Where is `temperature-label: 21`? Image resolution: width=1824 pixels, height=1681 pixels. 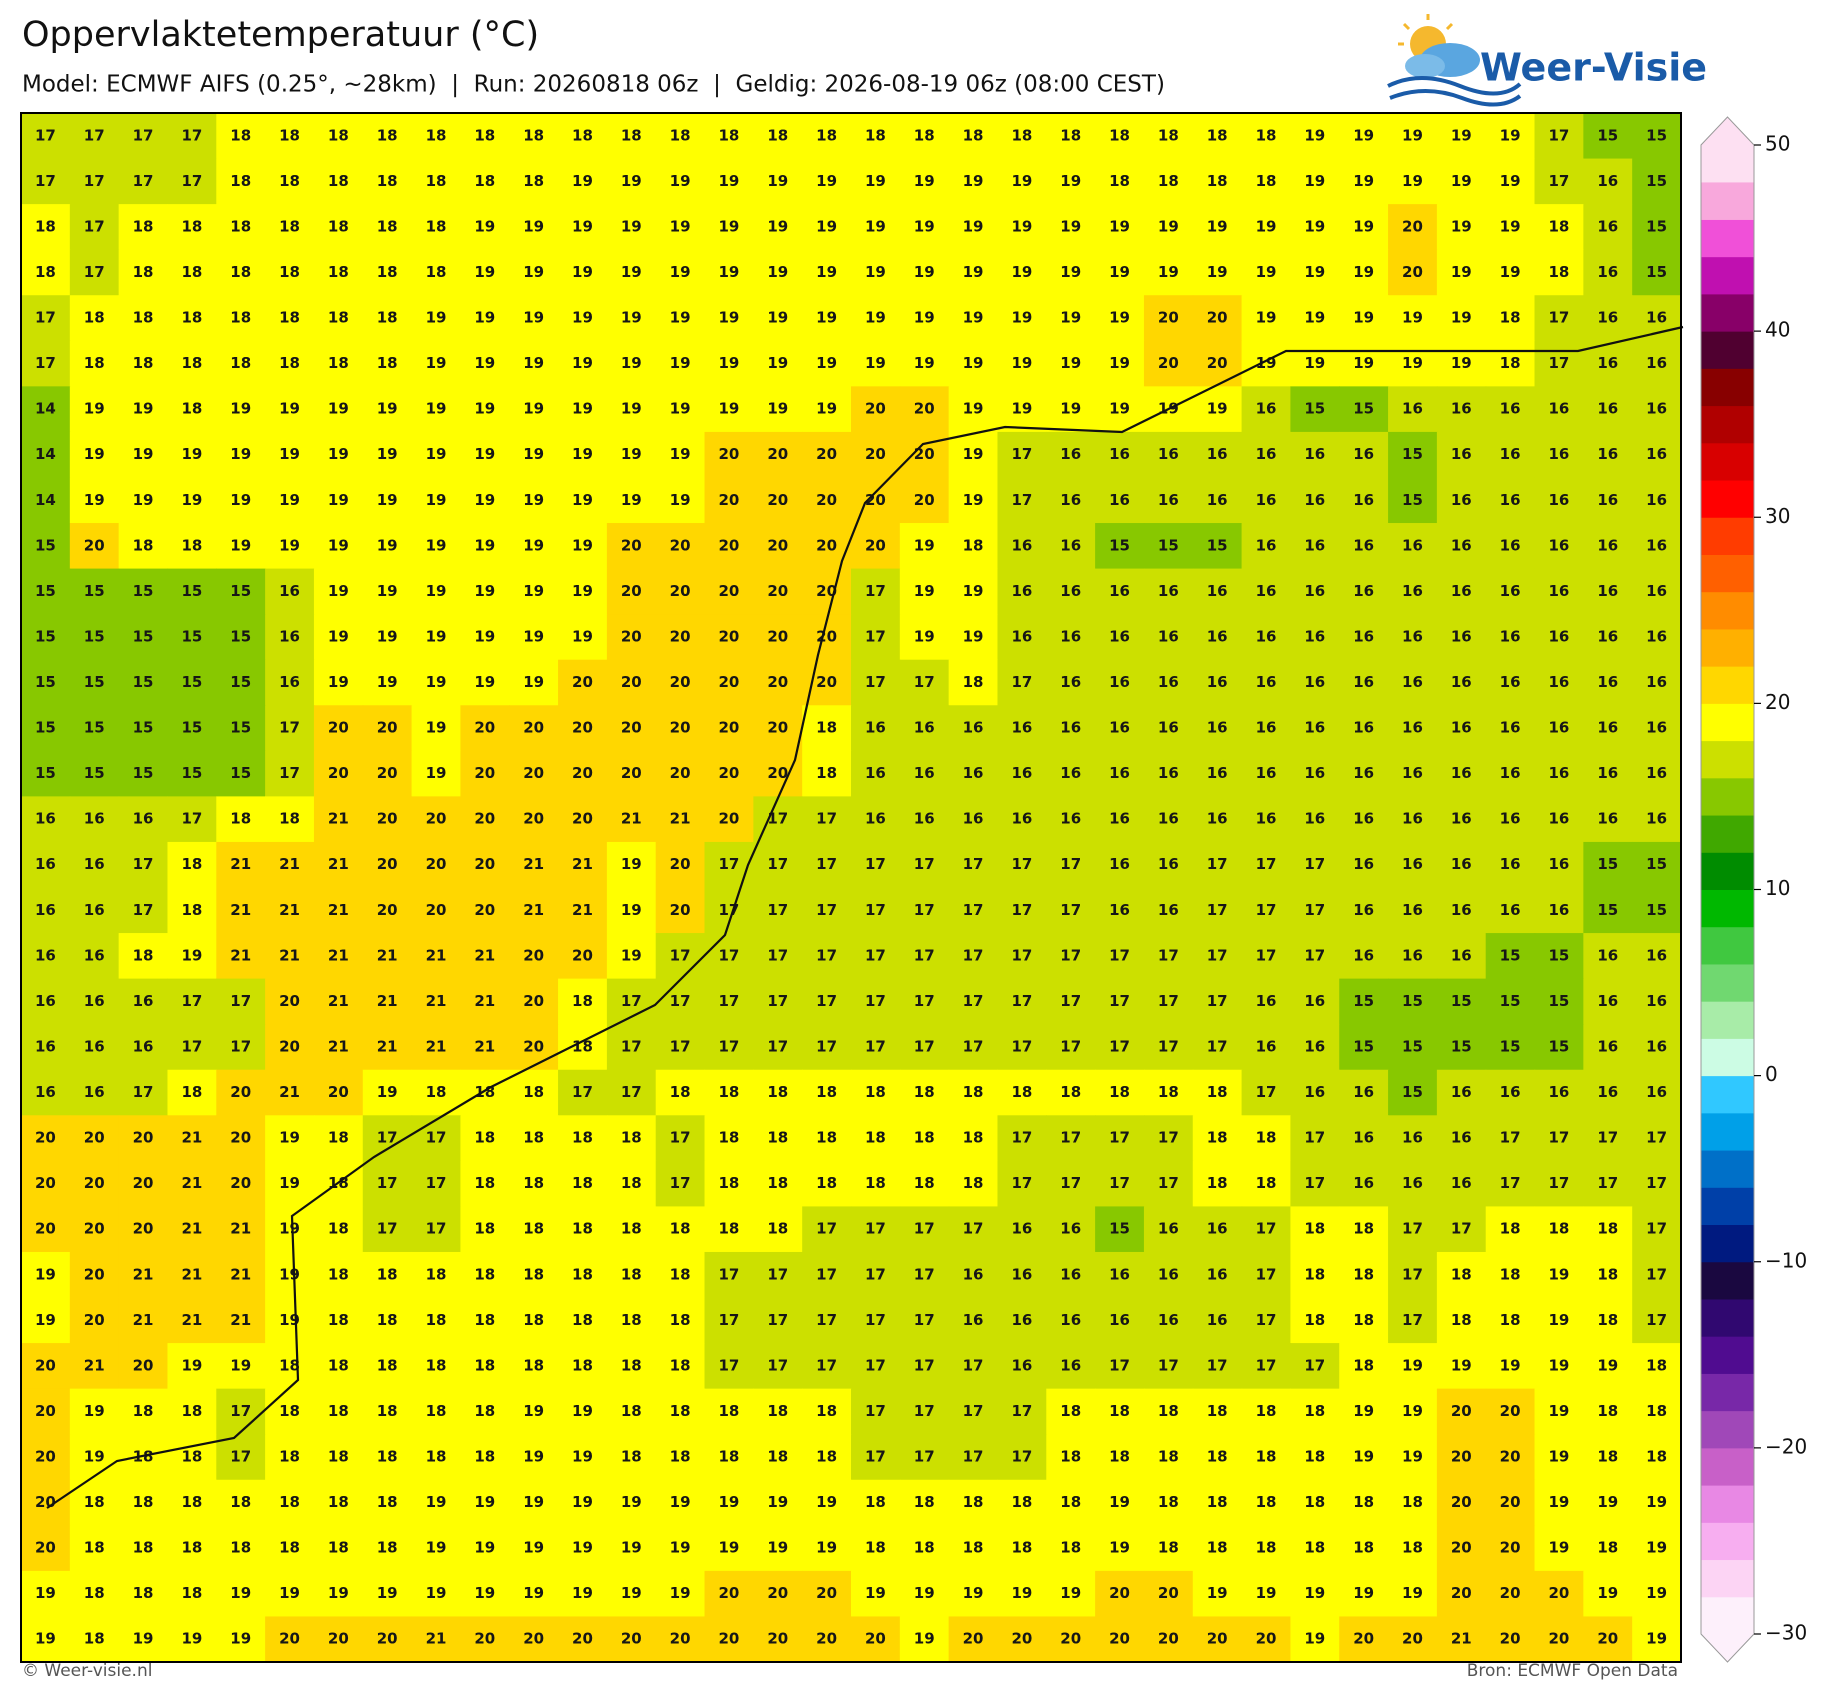
temperature-label: 21 is located at coordinates (436, 1639).